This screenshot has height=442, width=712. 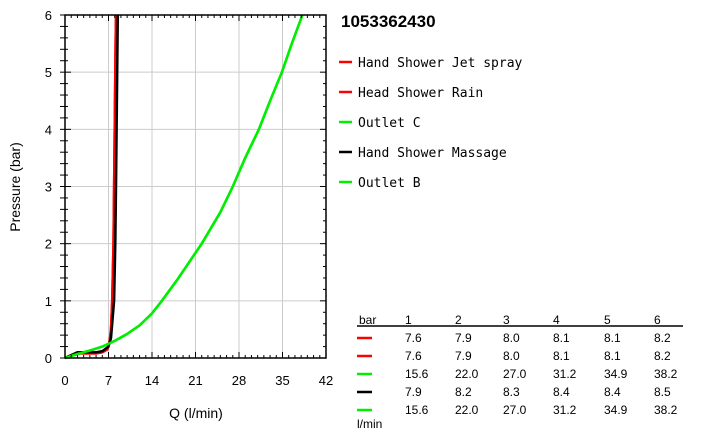 What do you see at coordinates (15, 186) in the screenshot?
I see `y-axis-title: Pressure (bar)` at bounding box center [15, 186].